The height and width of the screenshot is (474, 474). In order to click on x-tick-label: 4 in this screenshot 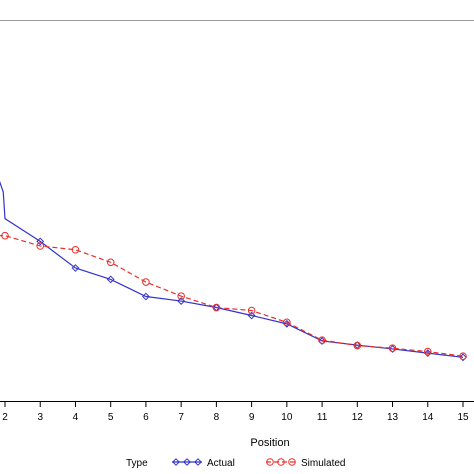, I will do `click(76, 417)`.